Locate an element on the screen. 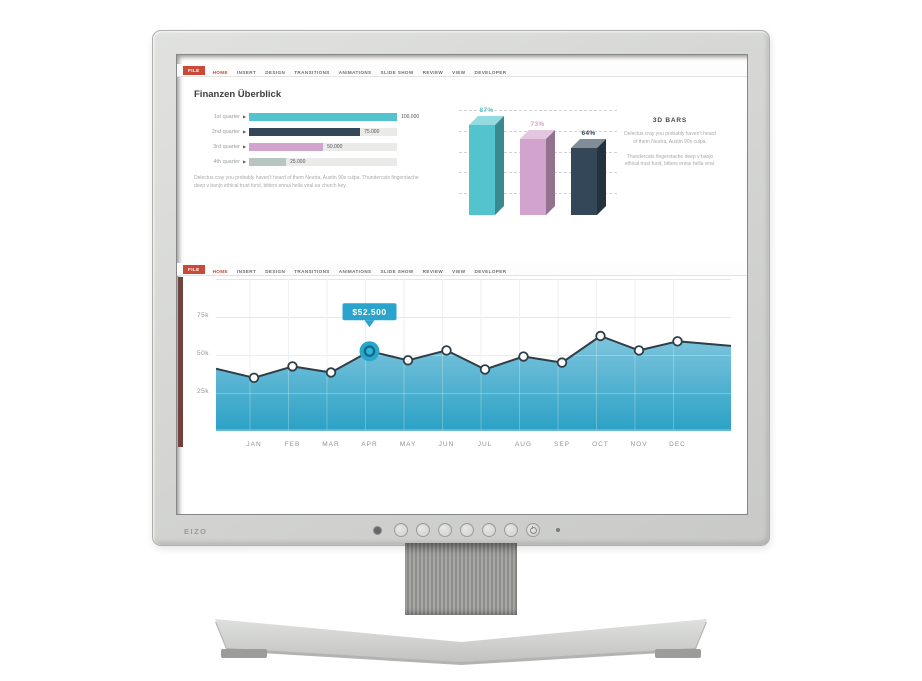 The width and height of the screenshot is (922, 681). bar-track: 75.000 is located at coordinates (323, 131).